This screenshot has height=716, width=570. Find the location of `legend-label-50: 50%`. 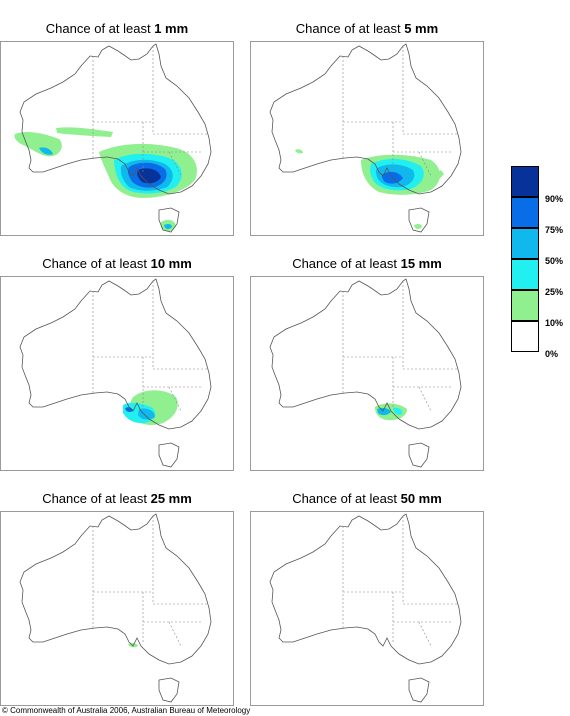

legend-label-50: 50% is located at coordinates (554, 261).